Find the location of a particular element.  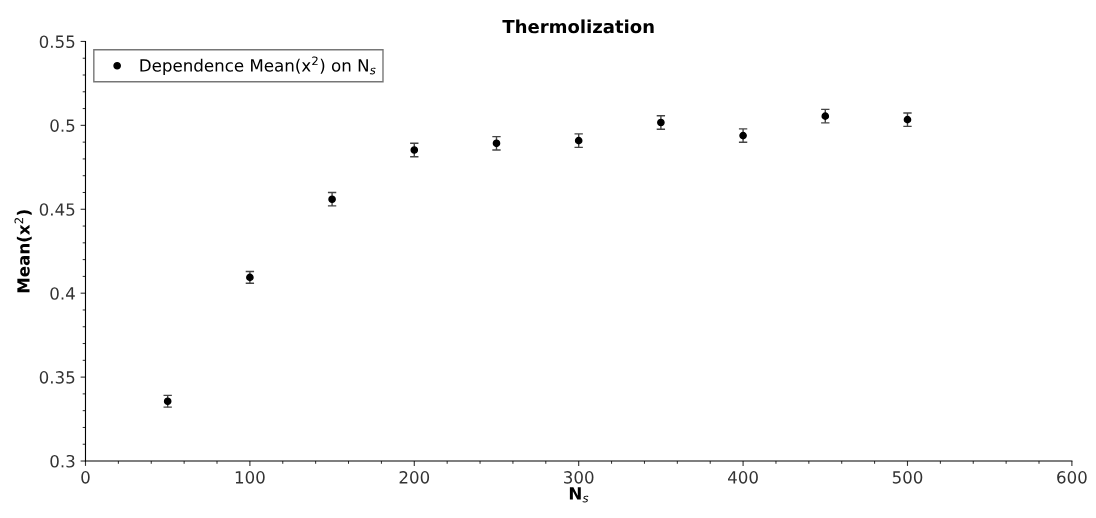

legend-label: Dependence Mean(x$^{2}$) on N$_{s}$ is located at coordinates (258, 65).